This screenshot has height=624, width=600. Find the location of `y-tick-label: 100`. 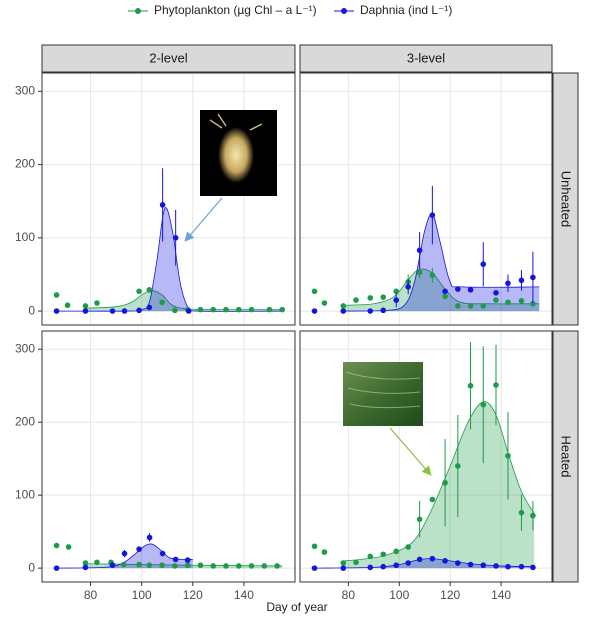

y-tick-label: 100 is located at coordinates (25, 494).